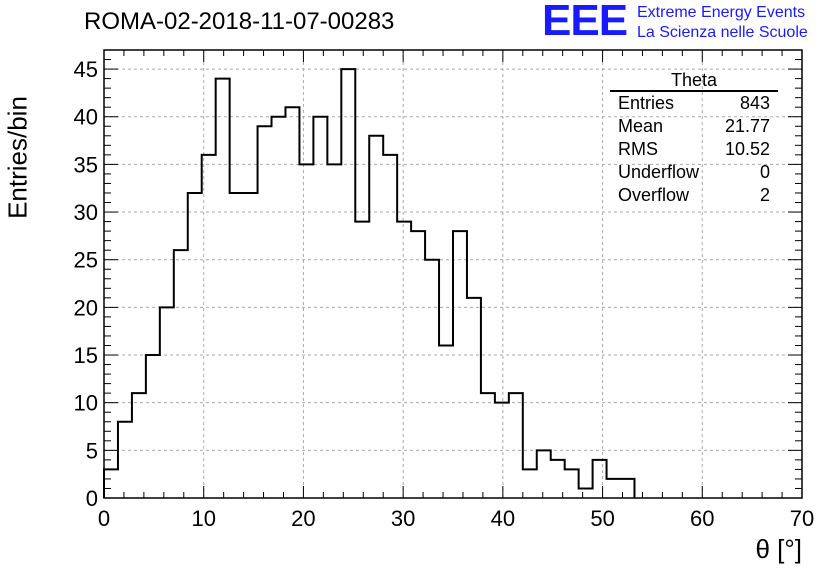  Describe the element at coordinates (602, 518) in the screenshot. I see `x-tick-label: 50` at that location.